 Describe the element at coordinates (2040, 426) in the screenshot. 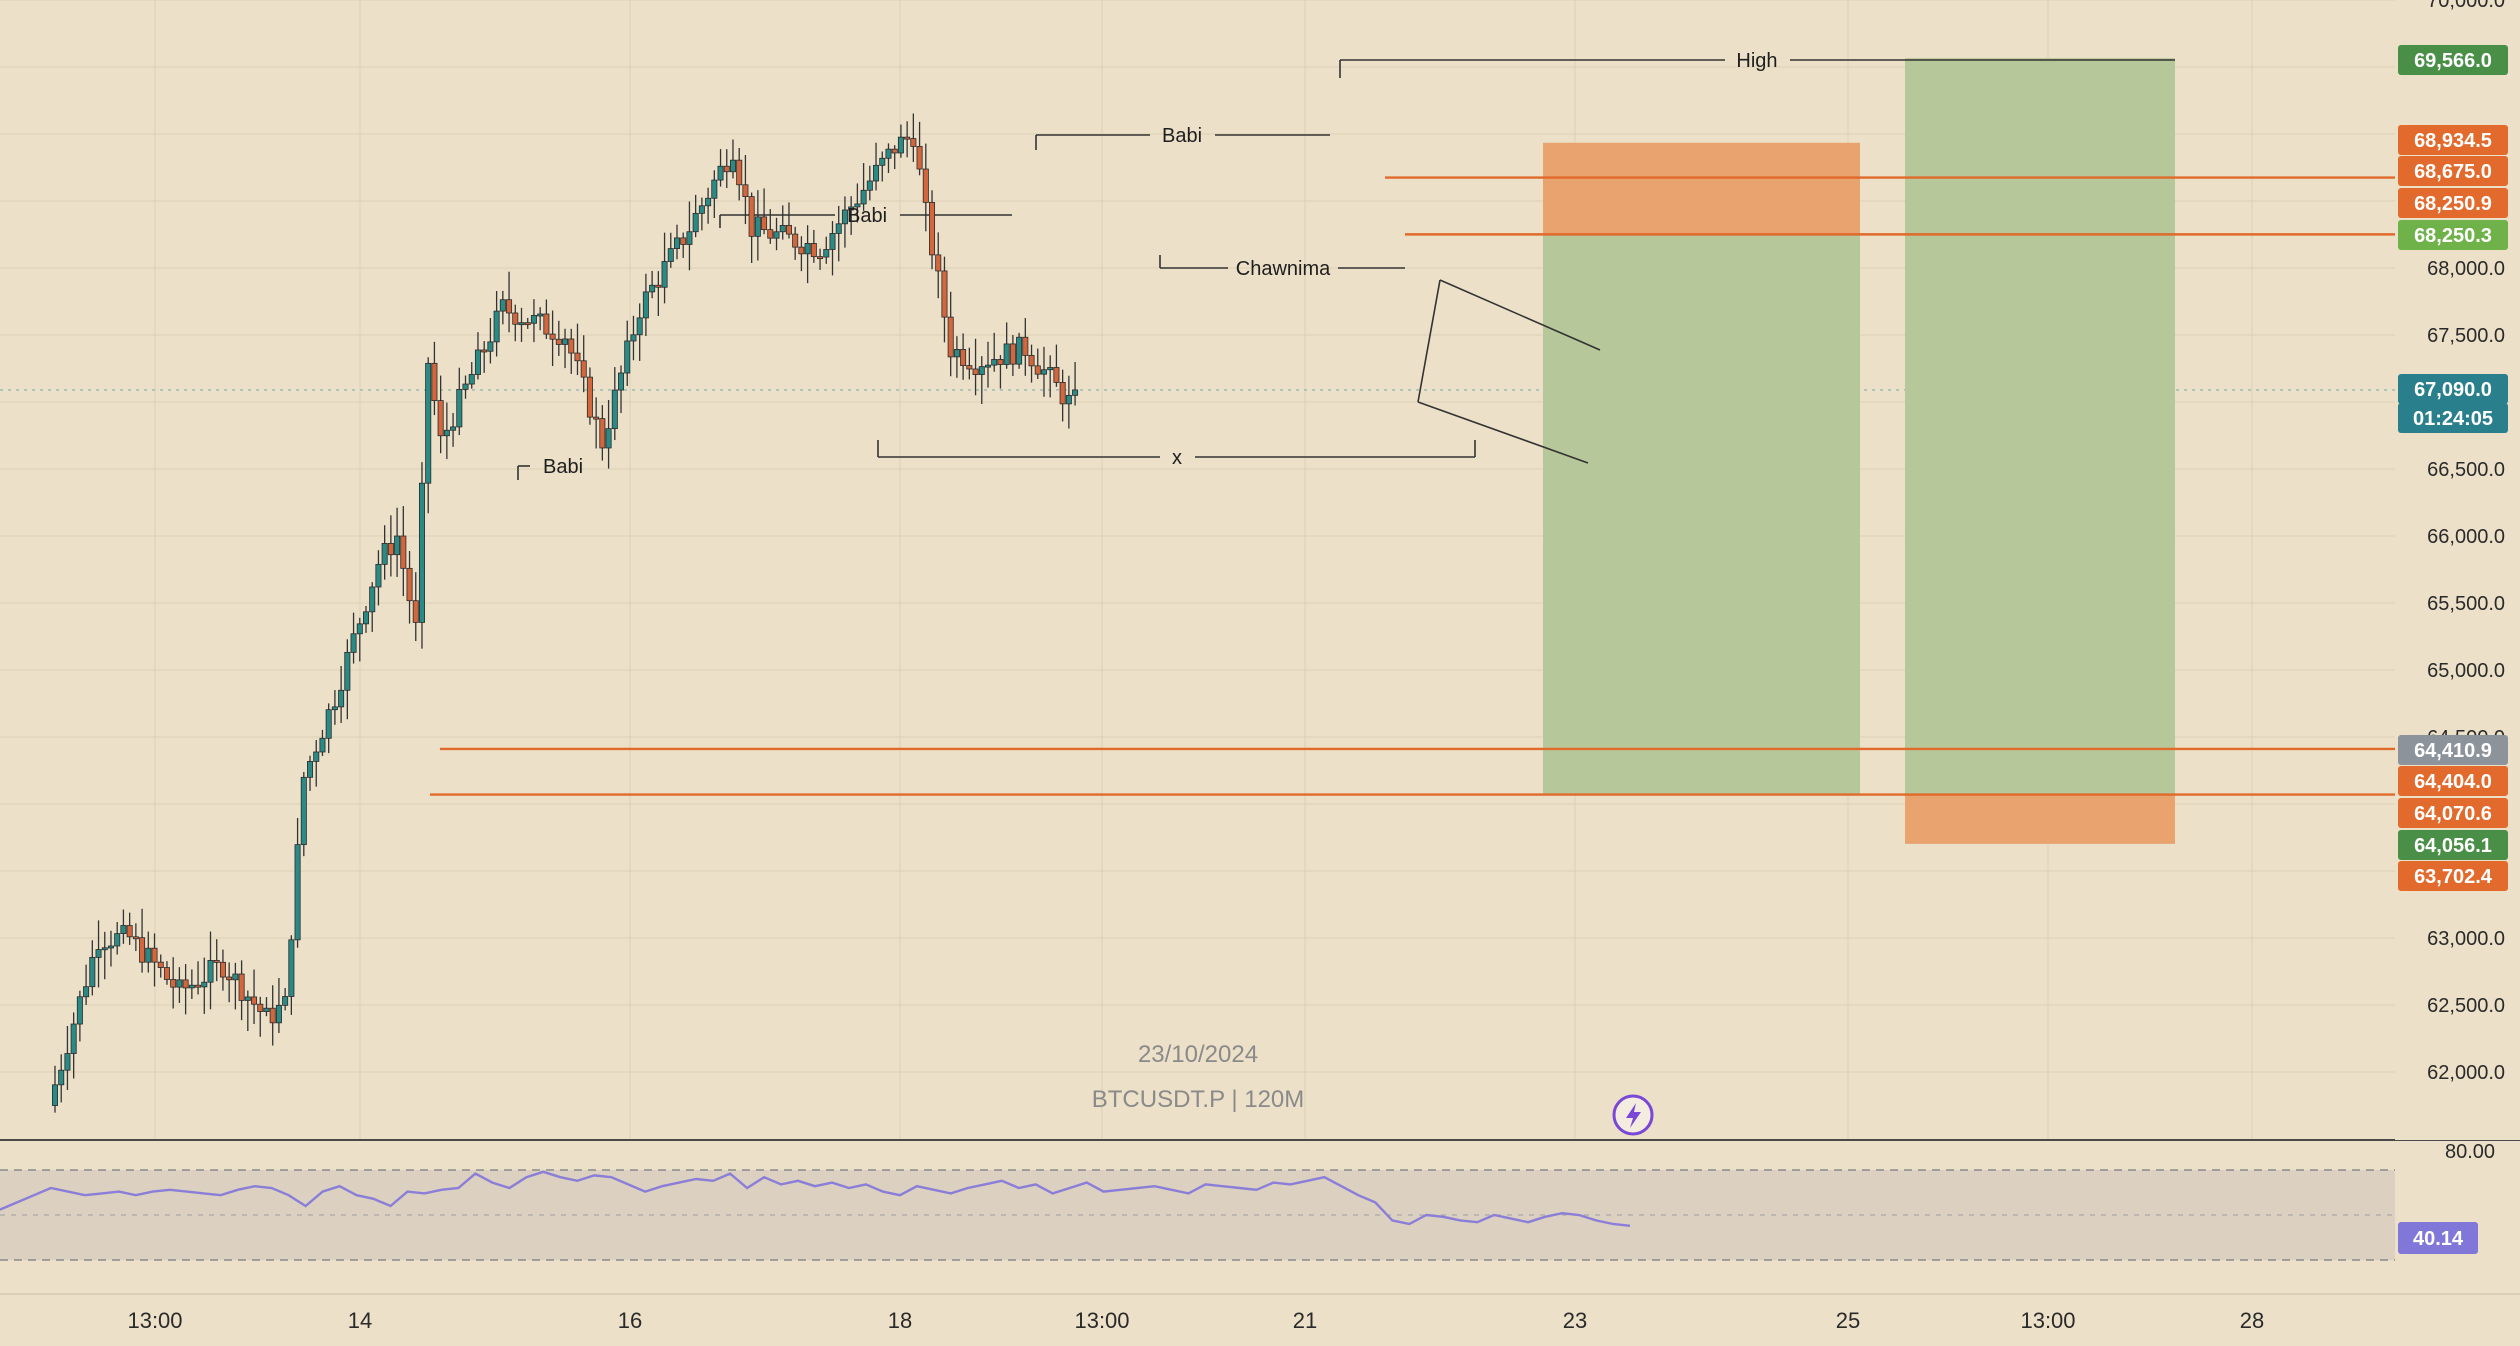

I see `zone-2-target` at that location.